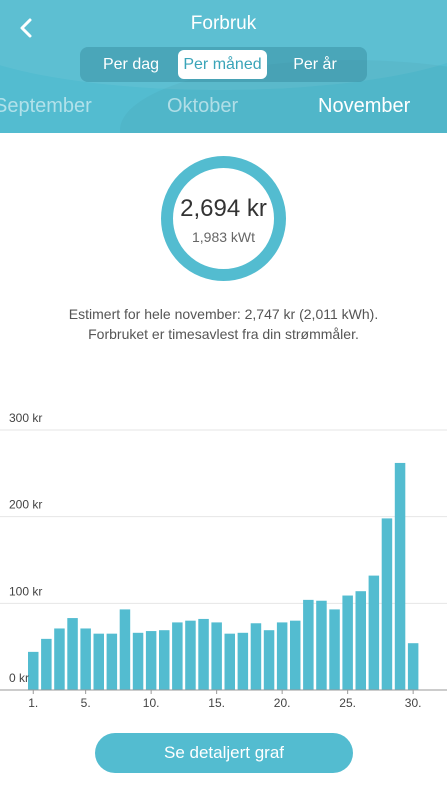  I want to click on month-november: November, so click(364, 106).